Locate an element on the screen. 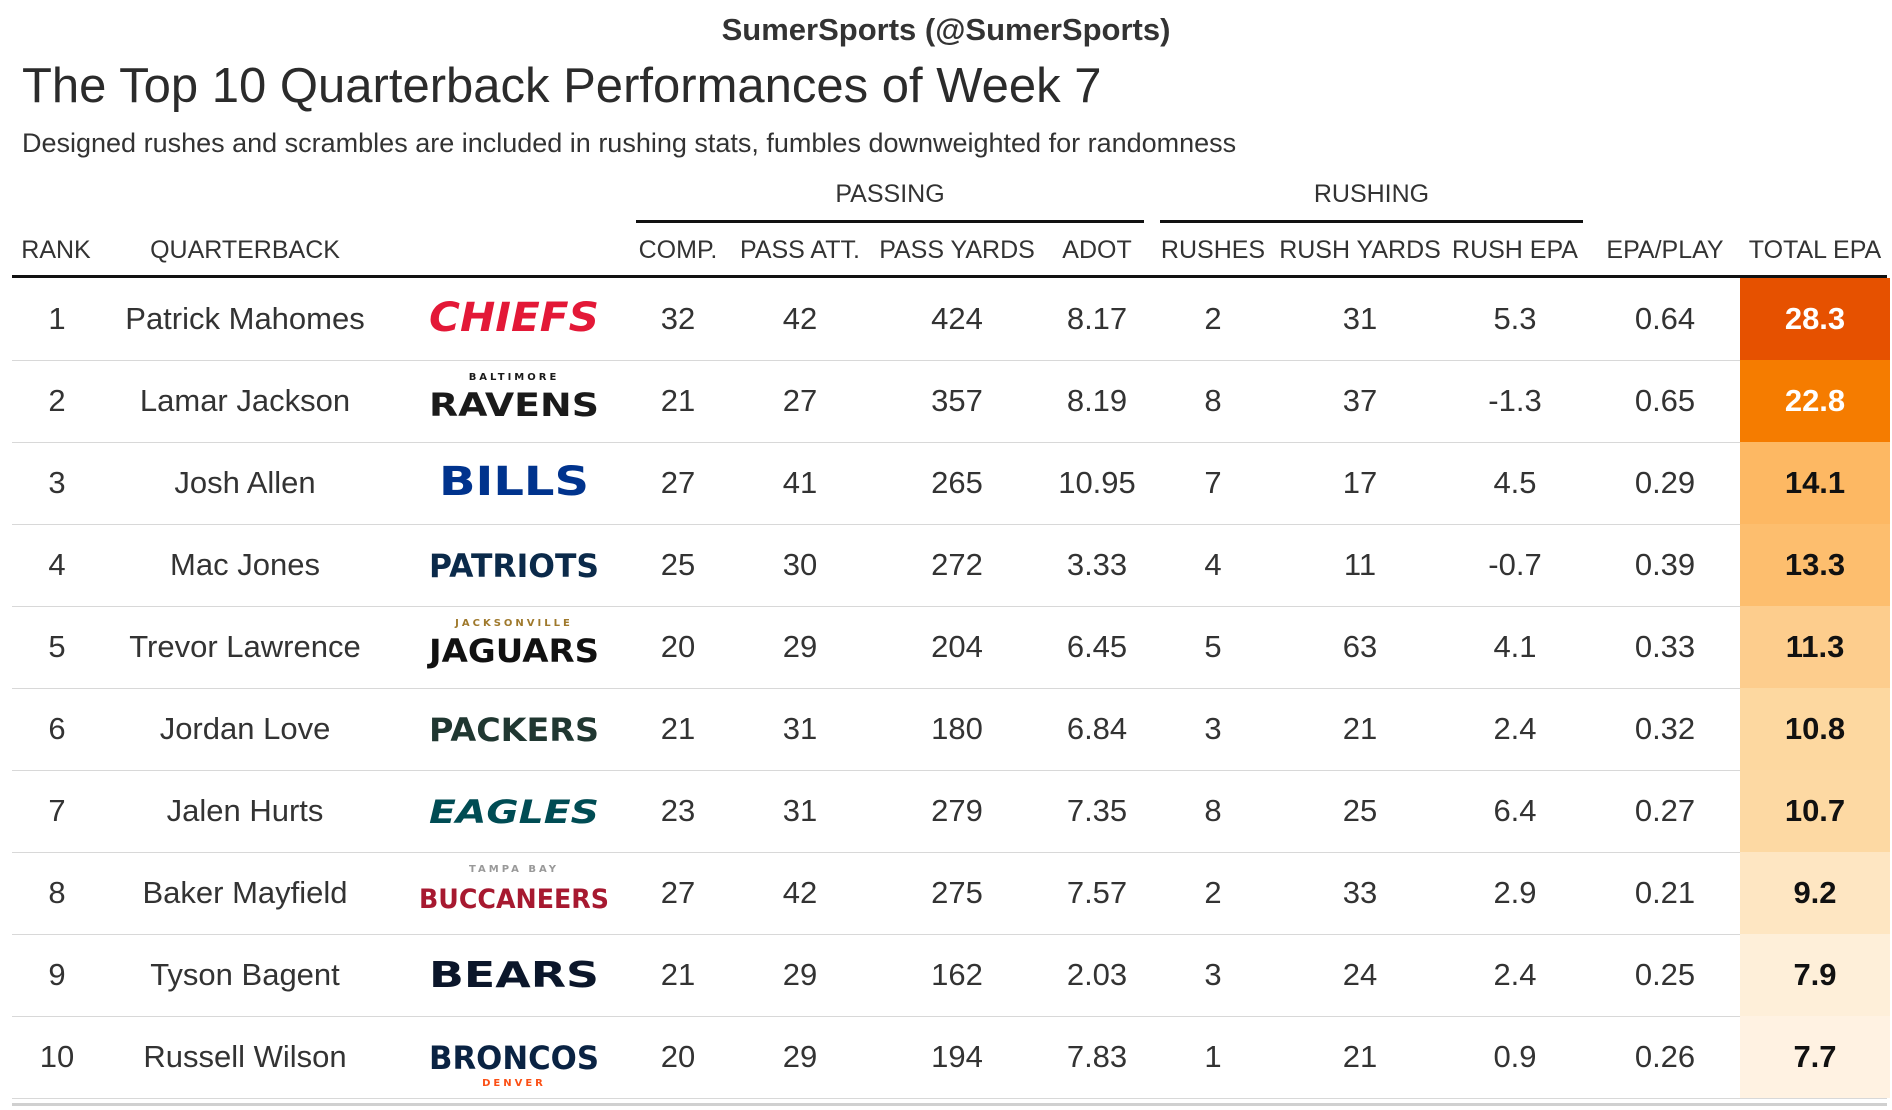 The width and height of the screenshot is (1892, 1110). rushes-cell: 8 is located at coordinates (1213, 810).